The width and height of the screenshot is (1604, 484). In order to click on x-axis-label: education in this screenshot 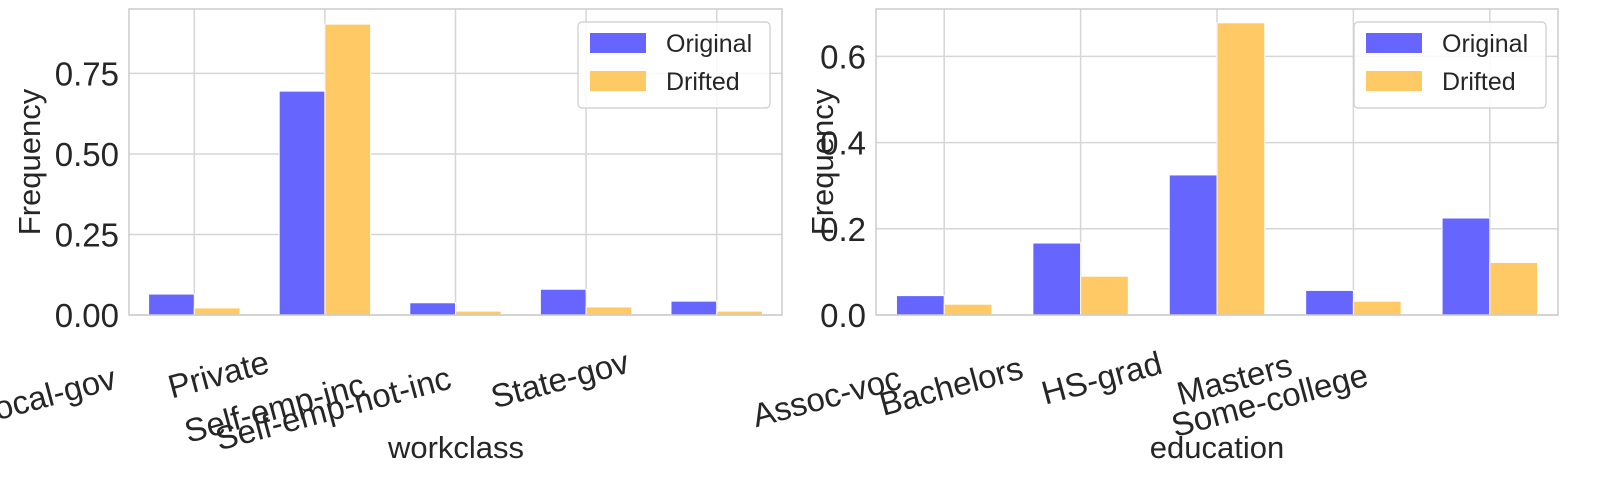, I will do `click(1217, 447)`.